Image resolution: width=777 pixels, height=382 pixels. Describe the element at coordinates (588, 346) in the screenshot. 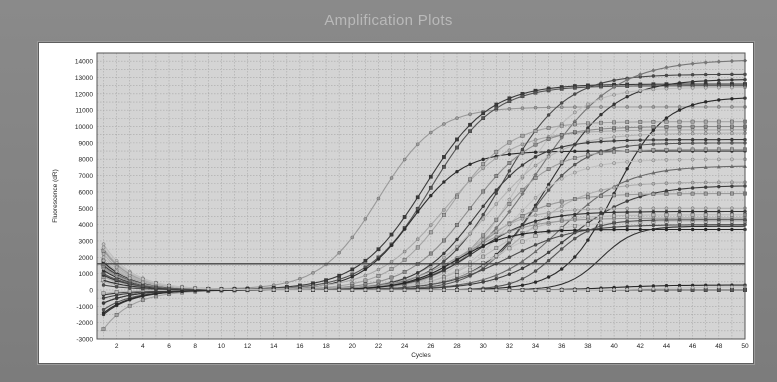

I see `x-tick-label: 38` at that location.